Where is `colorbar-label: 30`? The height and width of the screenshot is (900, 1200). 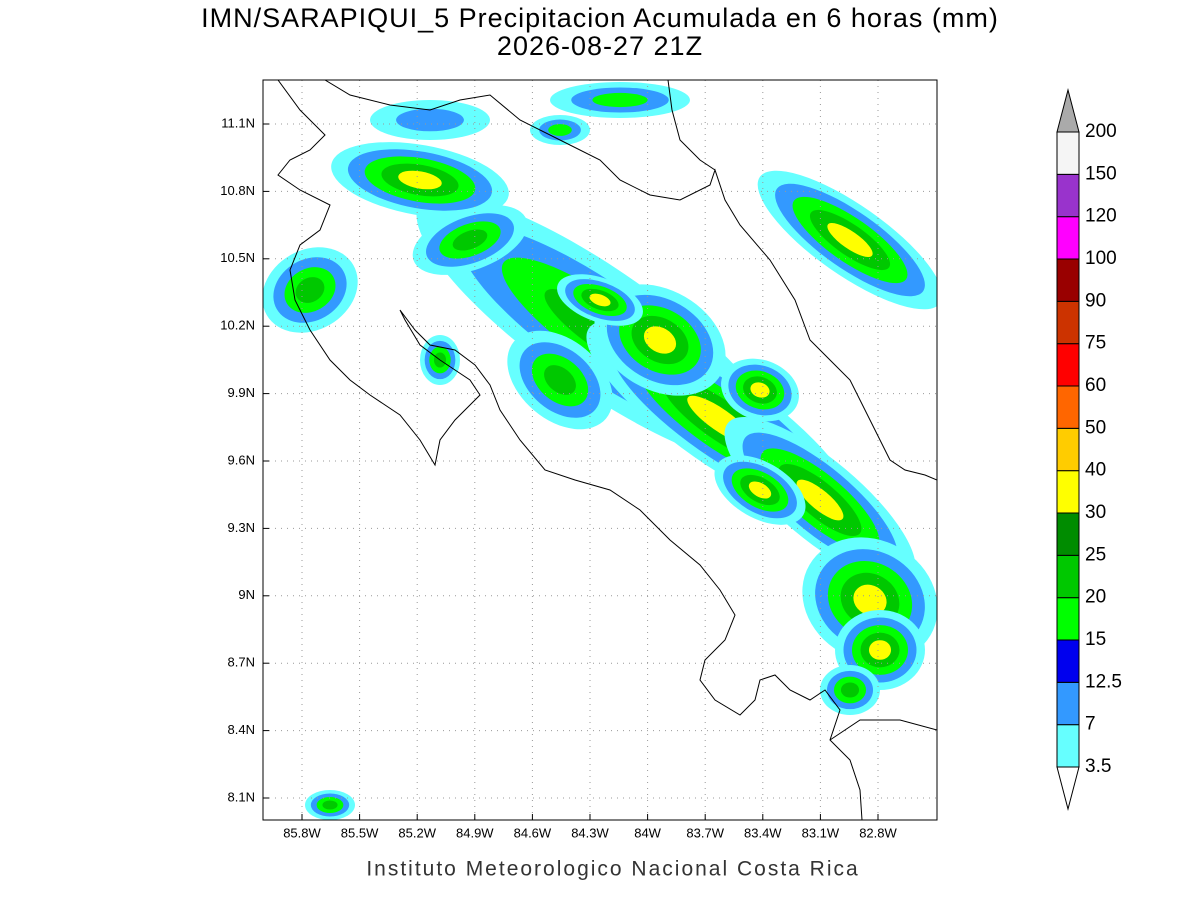
colorbar-label: 30 is located at coordinates (1095, 512).